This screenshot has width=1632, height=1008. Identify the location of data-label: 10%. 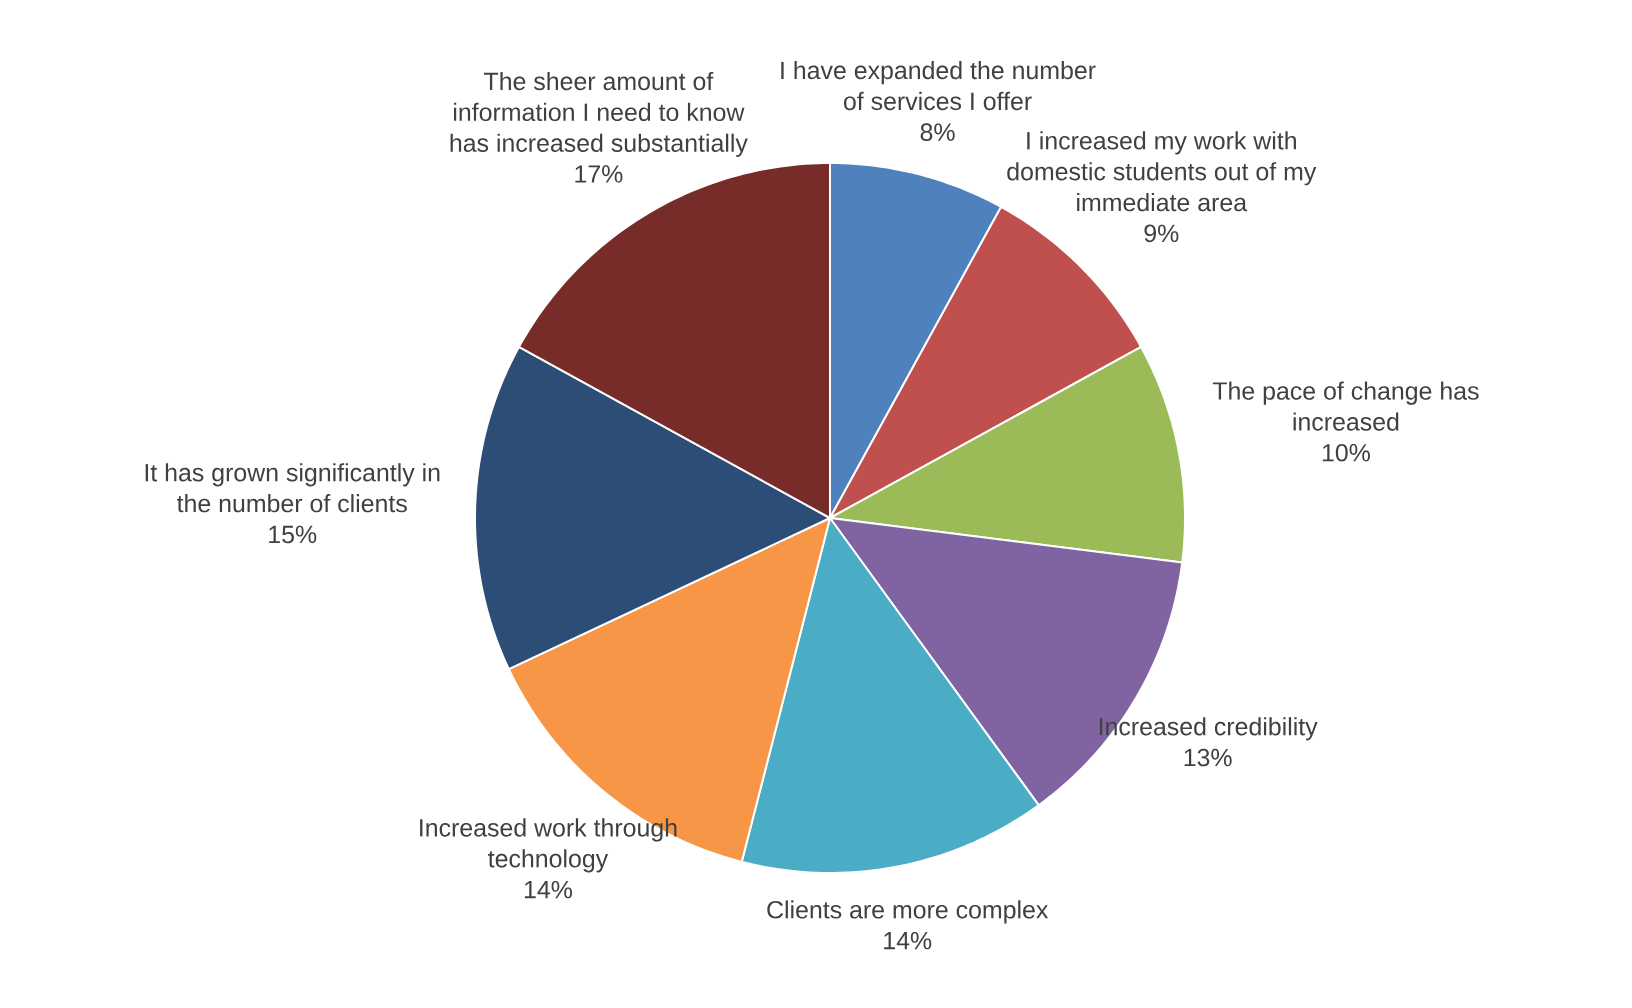
(1346, 452).